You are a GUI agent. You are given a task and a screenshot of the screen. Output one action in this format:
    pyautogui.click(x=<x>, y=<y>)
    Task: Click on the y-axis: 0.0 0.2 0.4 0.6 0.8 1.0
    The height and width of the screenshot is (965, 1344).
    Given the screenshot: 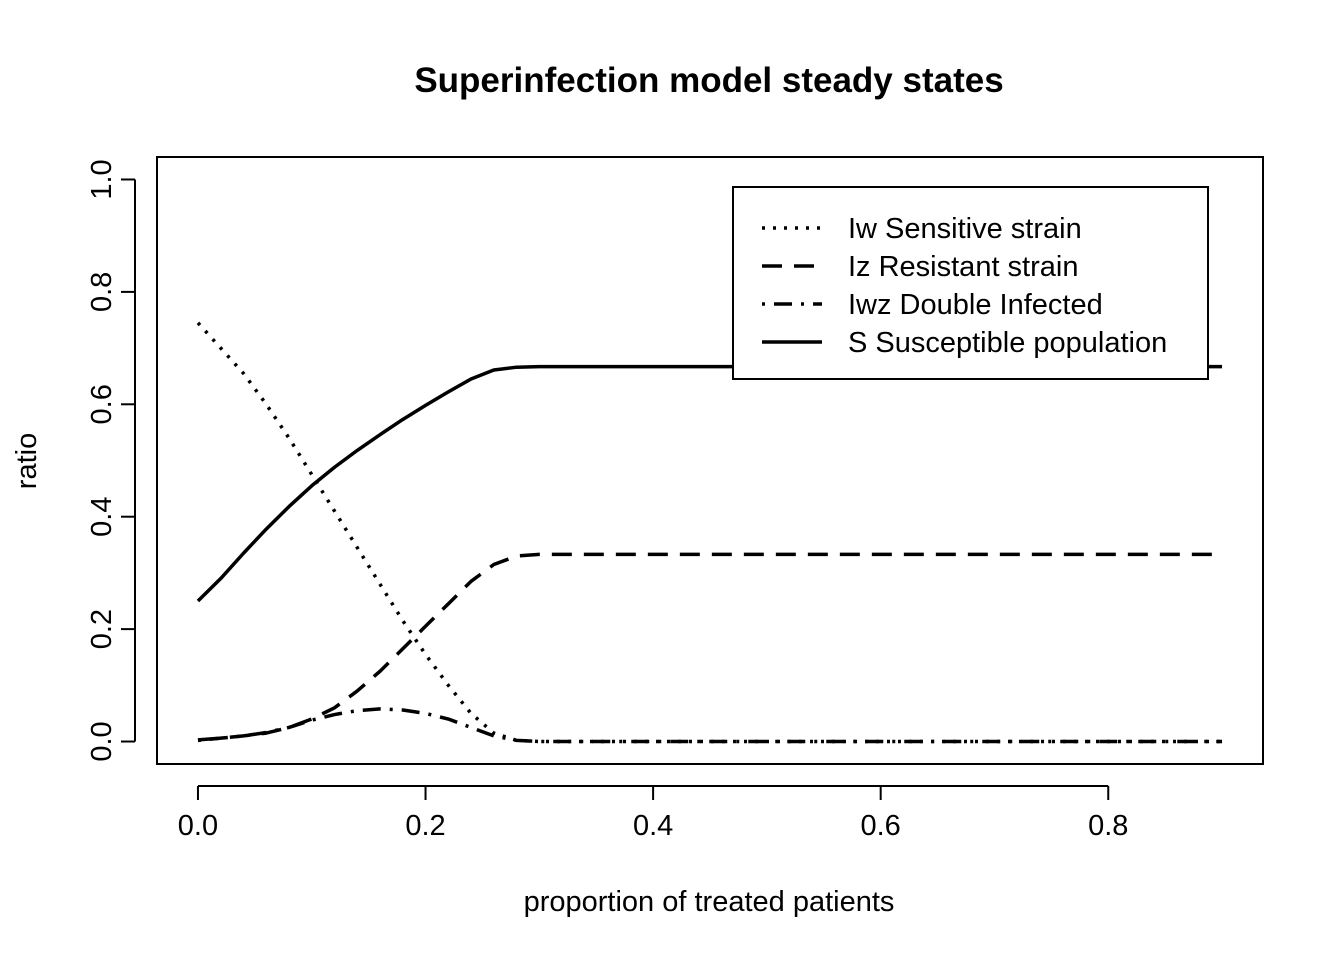 What is the action you would take?
    pyautogui.click(x=111, y=460)
    